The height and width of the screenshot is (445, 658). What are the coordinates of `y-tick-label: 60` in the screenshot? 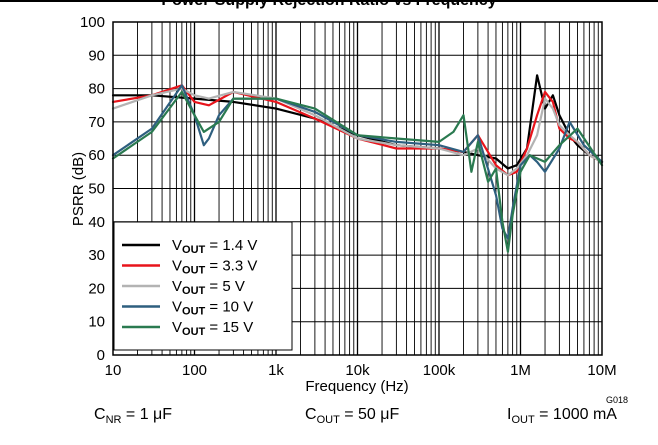 It's located at (96, 155).